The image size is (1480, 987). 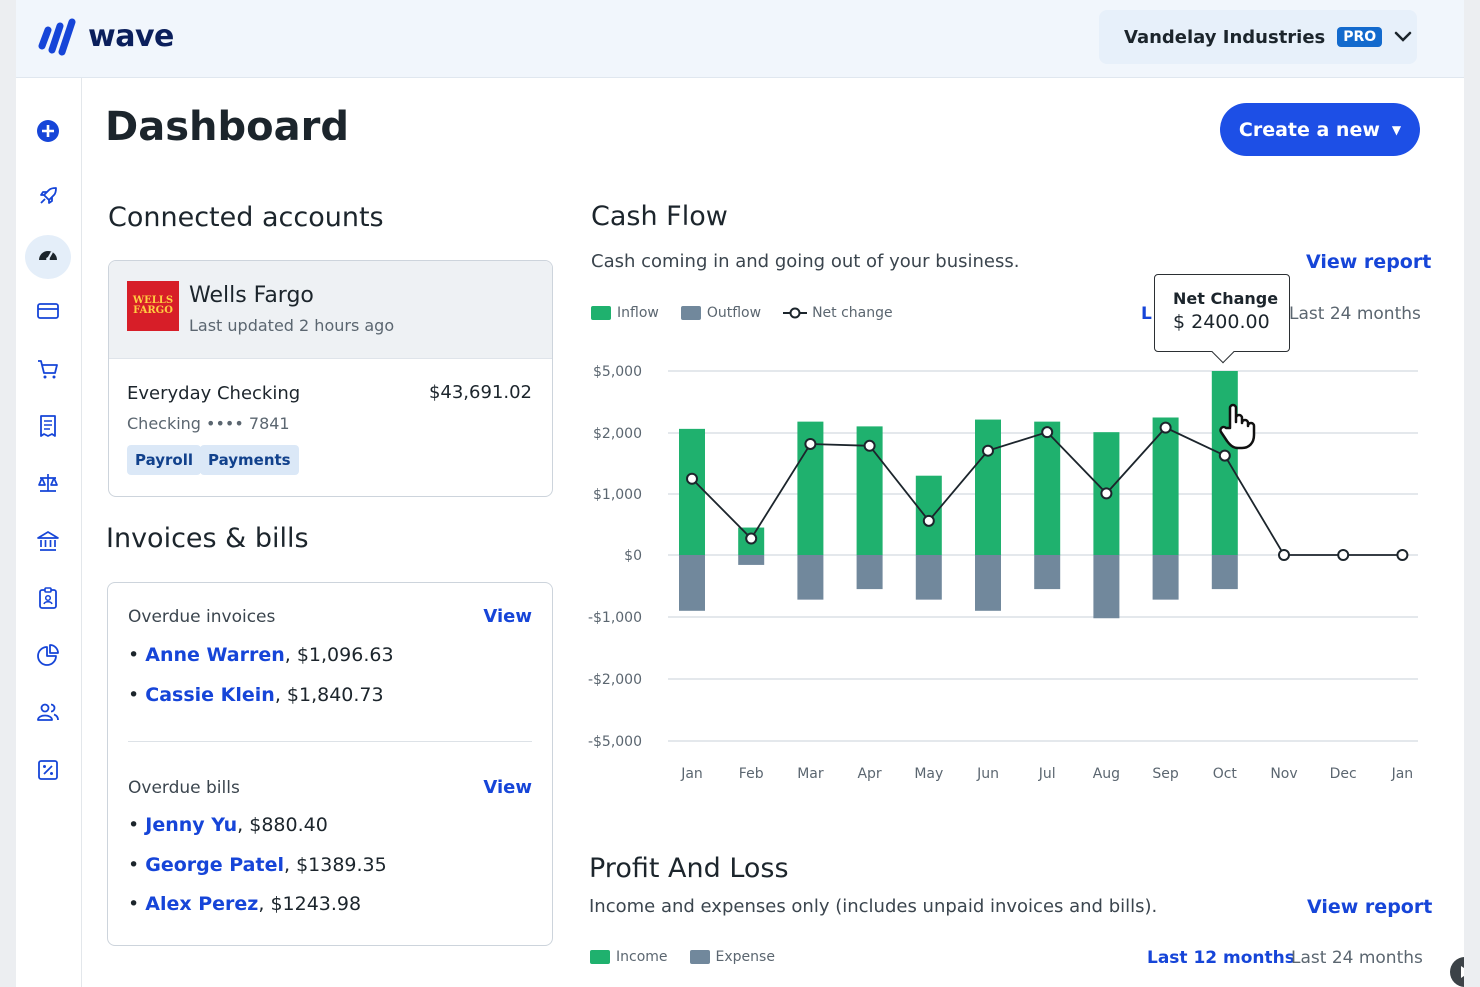 I want to click on play-icon, so click(x=1462, y=972).